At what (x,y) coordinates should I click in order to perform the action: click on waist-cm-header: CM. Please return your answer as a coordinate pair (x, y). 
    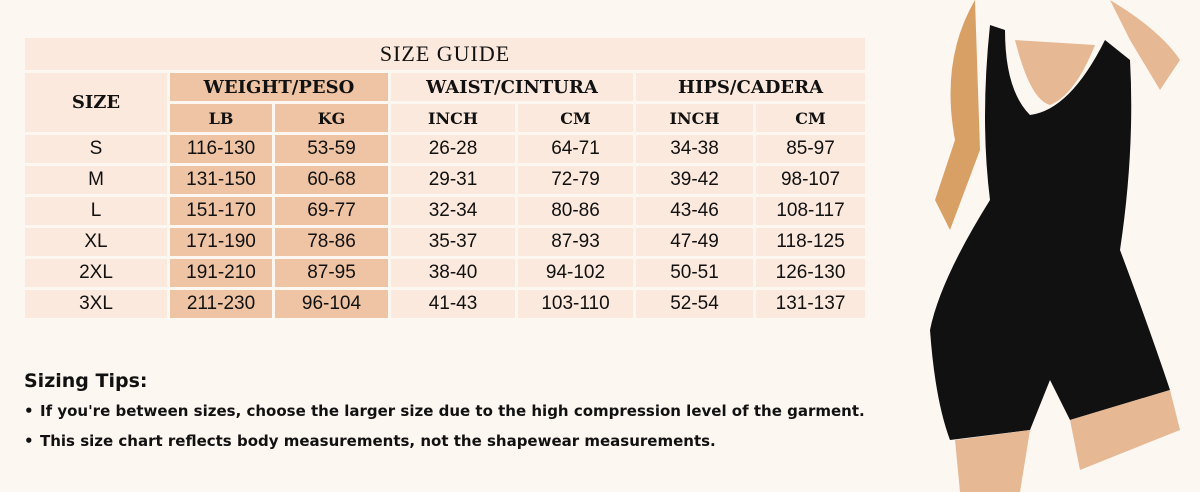
    Looking at the image, I should click on (575, 118).